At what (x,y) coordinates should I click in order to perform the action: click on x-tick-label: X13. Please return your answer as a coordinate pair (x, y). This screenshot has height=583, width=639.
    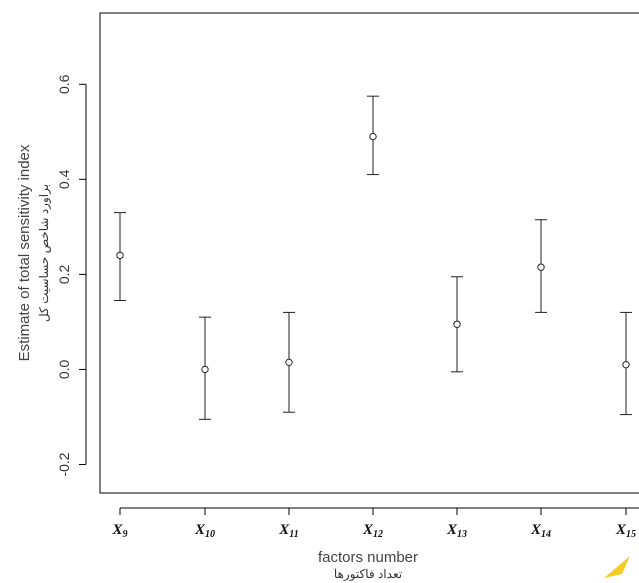
    Looking at the image, I should click on (456, 531).